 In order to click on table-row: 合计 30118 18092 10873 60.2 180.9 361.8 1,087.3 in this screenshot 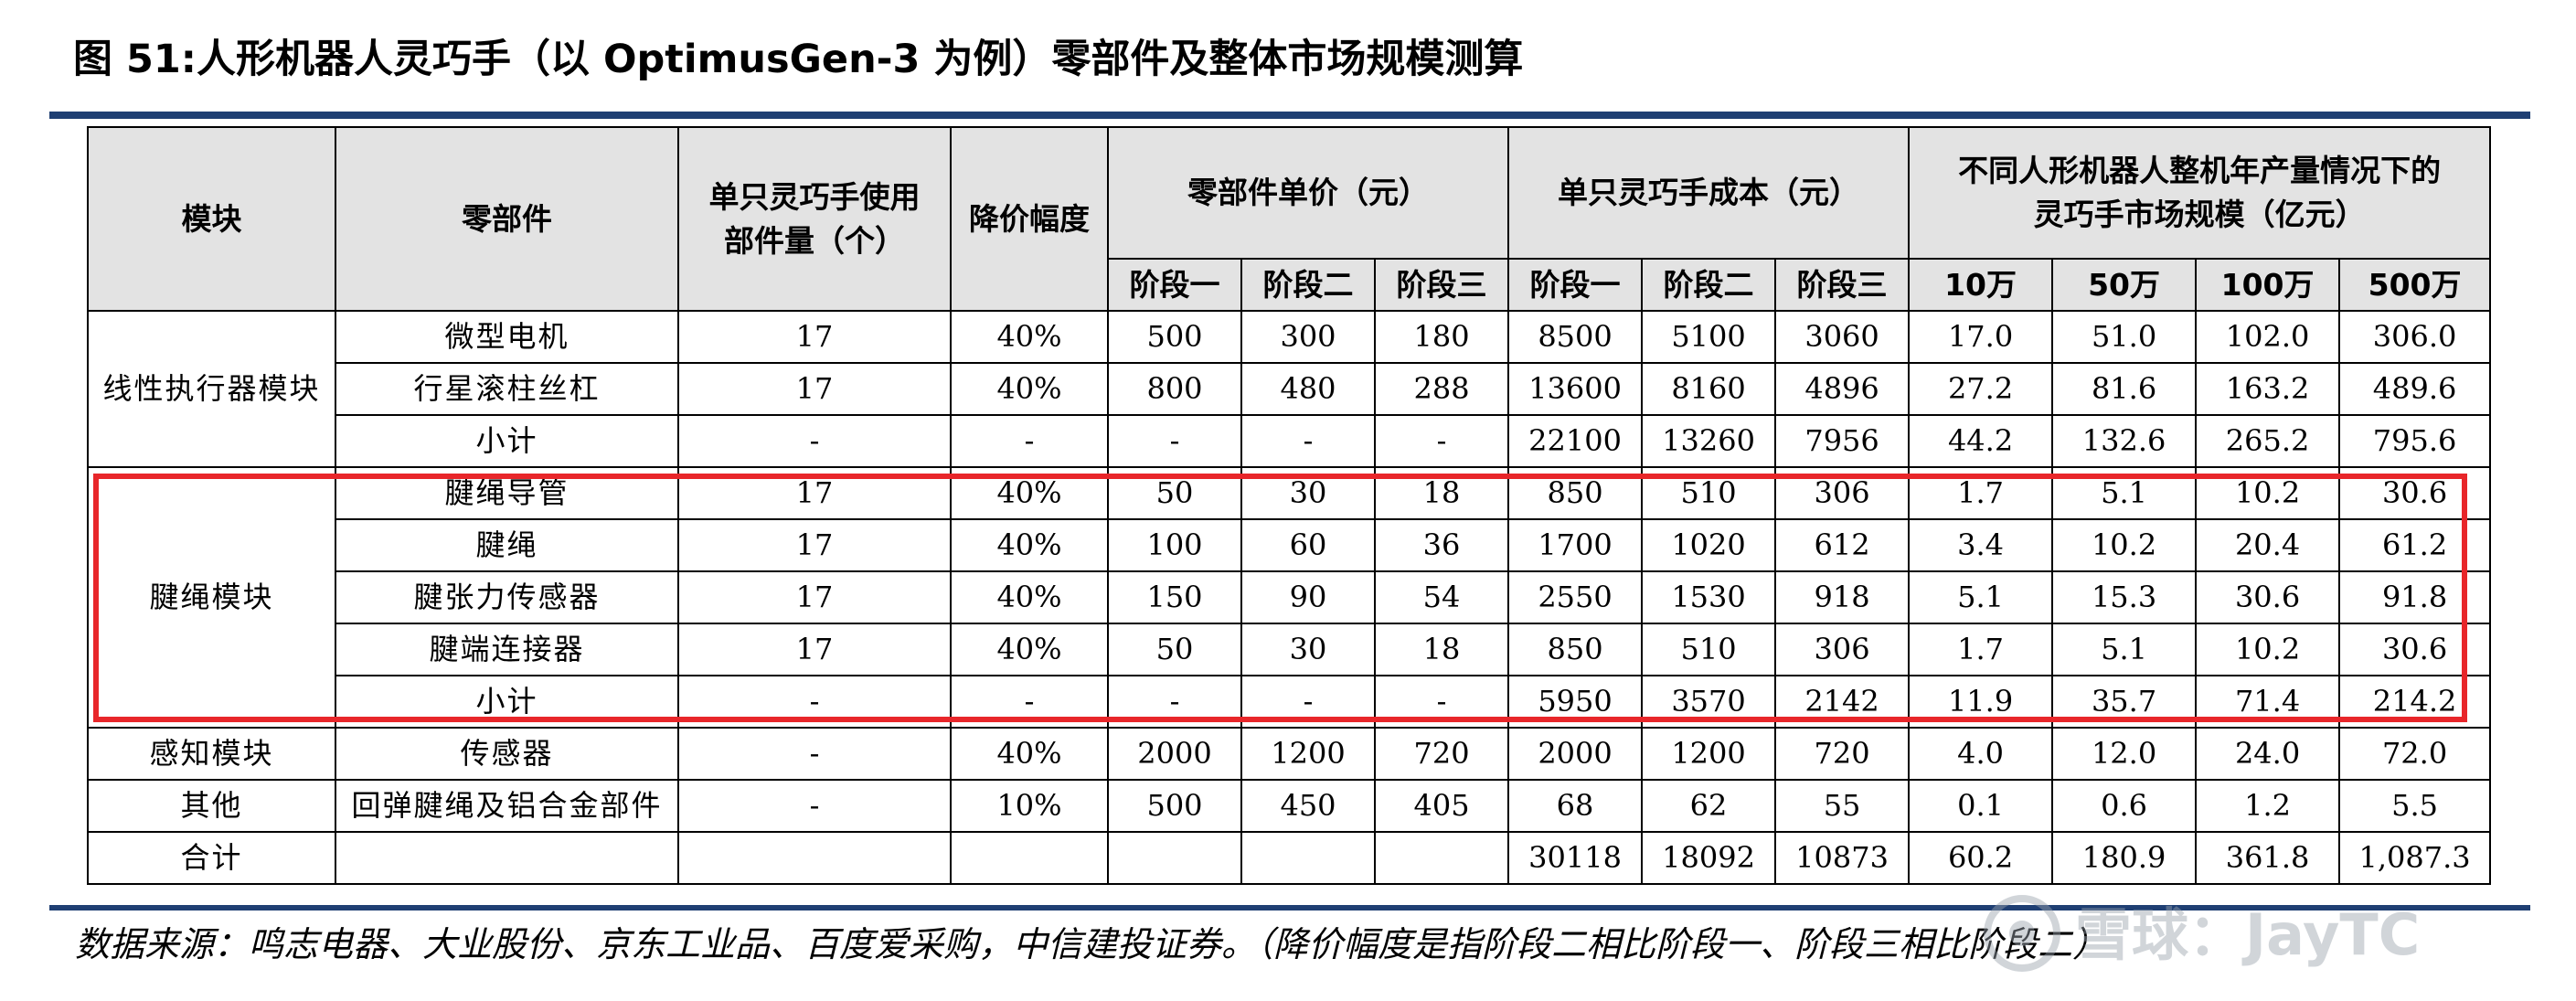, I will do `click(1289, 858)`.